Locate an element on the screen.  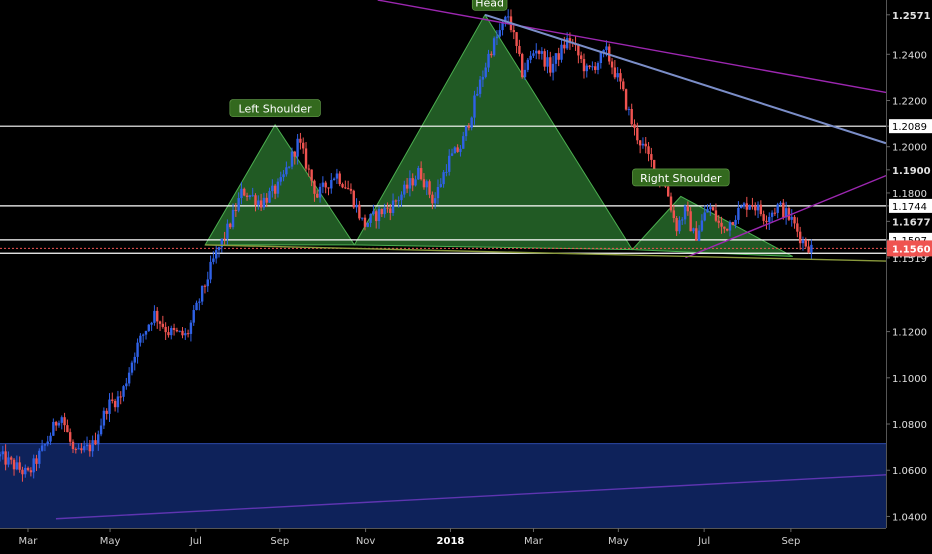
time-tick-label: Jul is located at coordinates (195, 541).